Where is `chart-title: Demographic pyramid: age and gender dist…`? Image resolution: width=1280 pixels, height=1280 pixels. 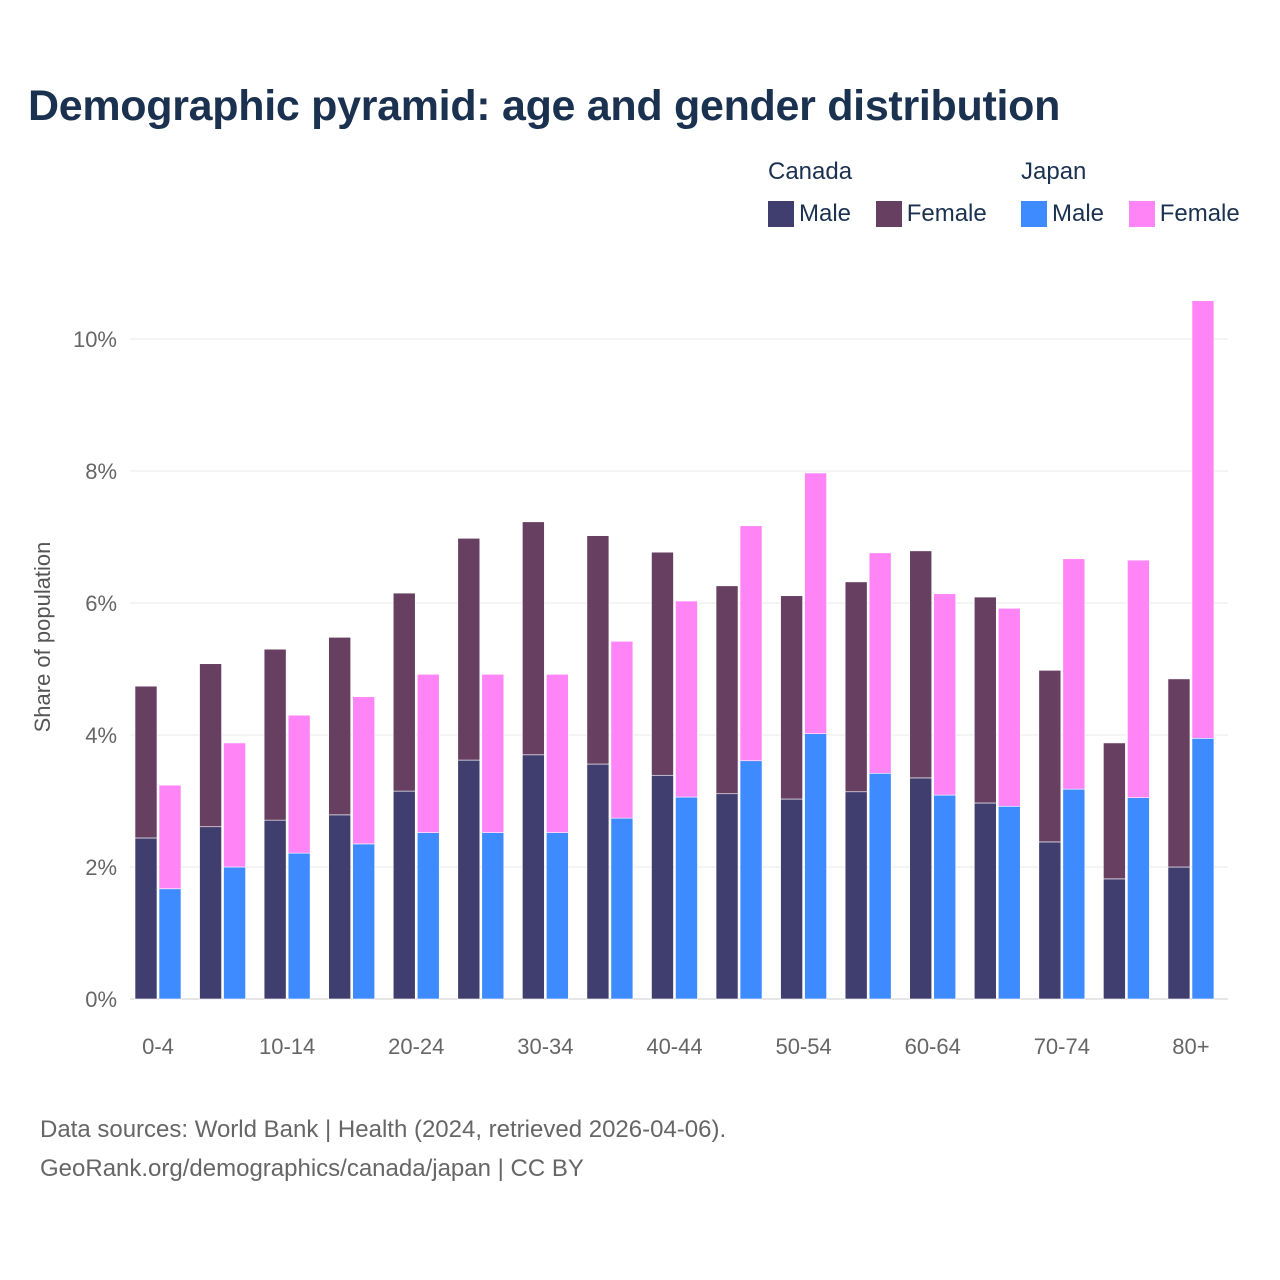 chart-title: Demographic pyramid: age and gender dist… is located at coordinates (544, 106).